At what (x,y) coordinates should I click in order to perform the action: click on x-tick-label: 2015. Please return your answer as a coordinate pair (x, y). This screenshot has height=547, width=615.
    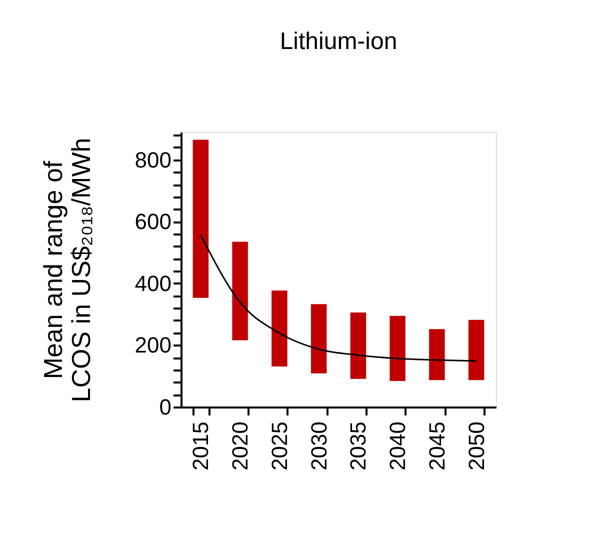
    Looking at the image, I should click on (201, 446).